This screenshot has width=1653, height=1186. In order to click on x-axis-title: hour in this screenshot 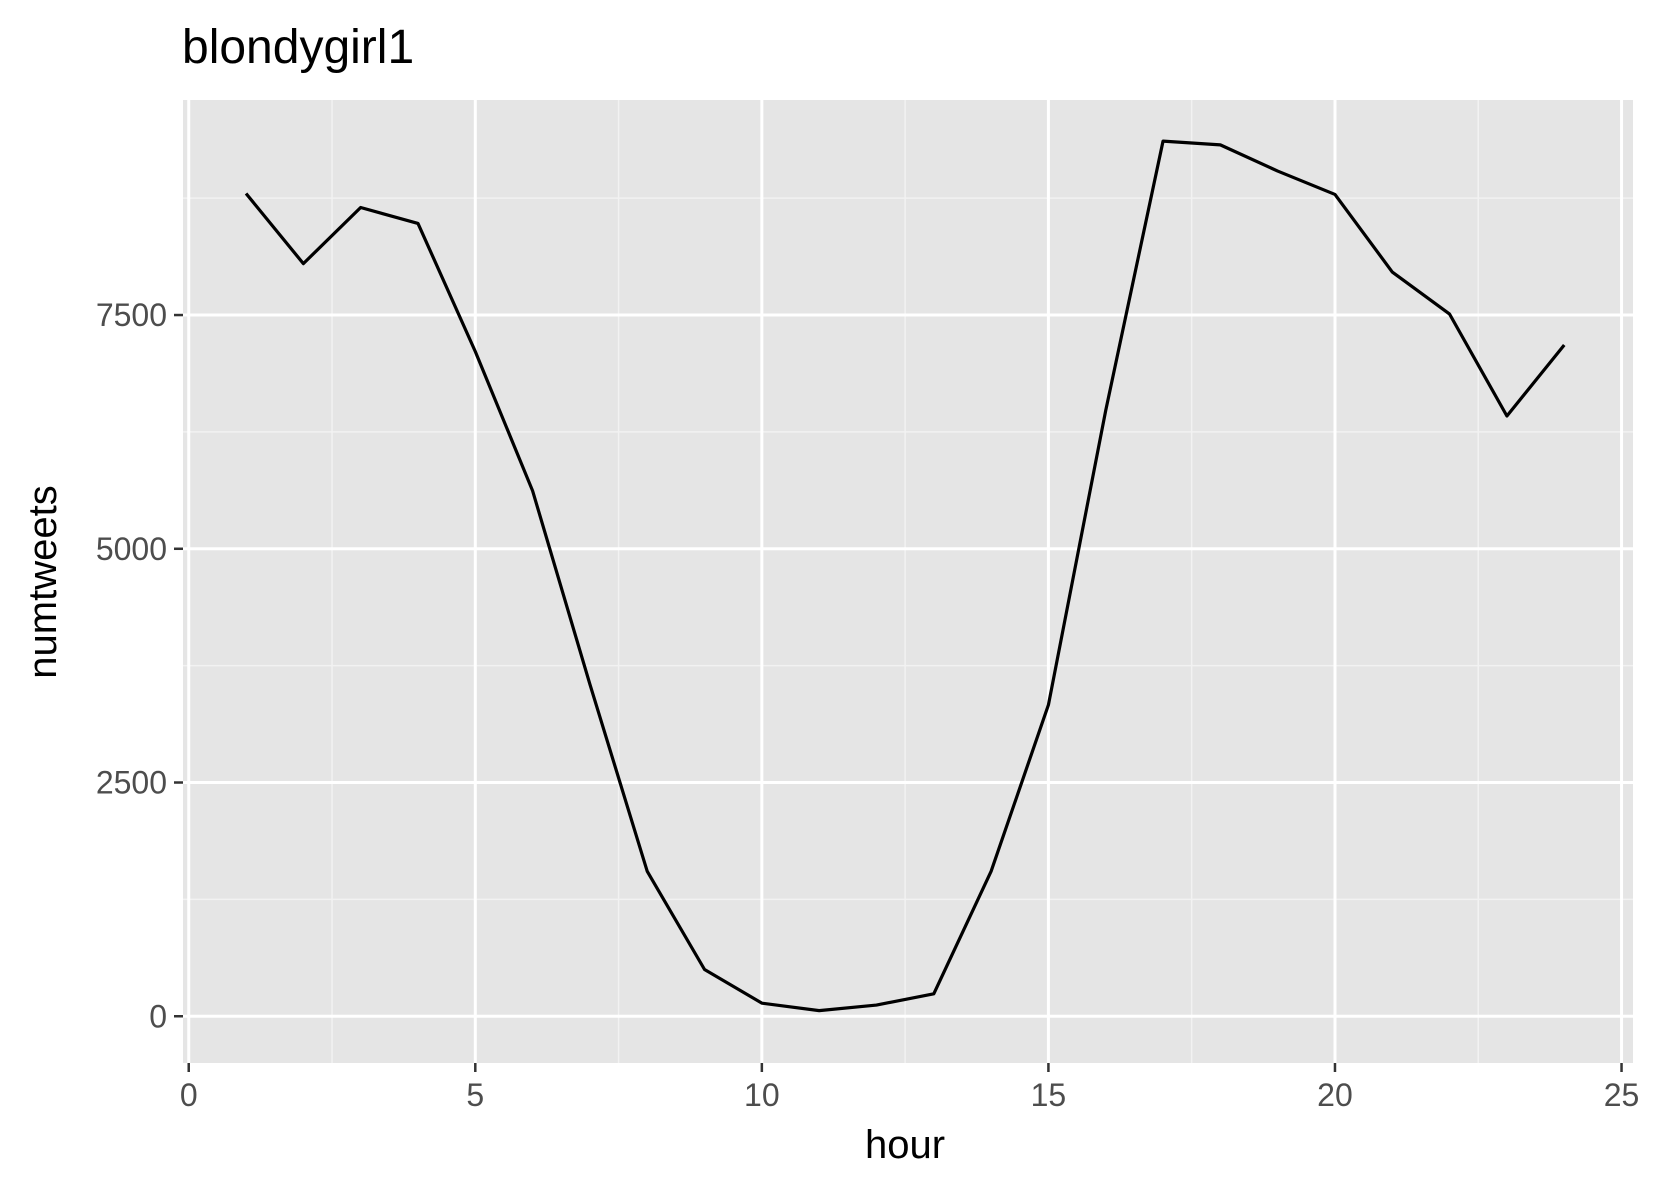, I will do `click(905, 1145)`.